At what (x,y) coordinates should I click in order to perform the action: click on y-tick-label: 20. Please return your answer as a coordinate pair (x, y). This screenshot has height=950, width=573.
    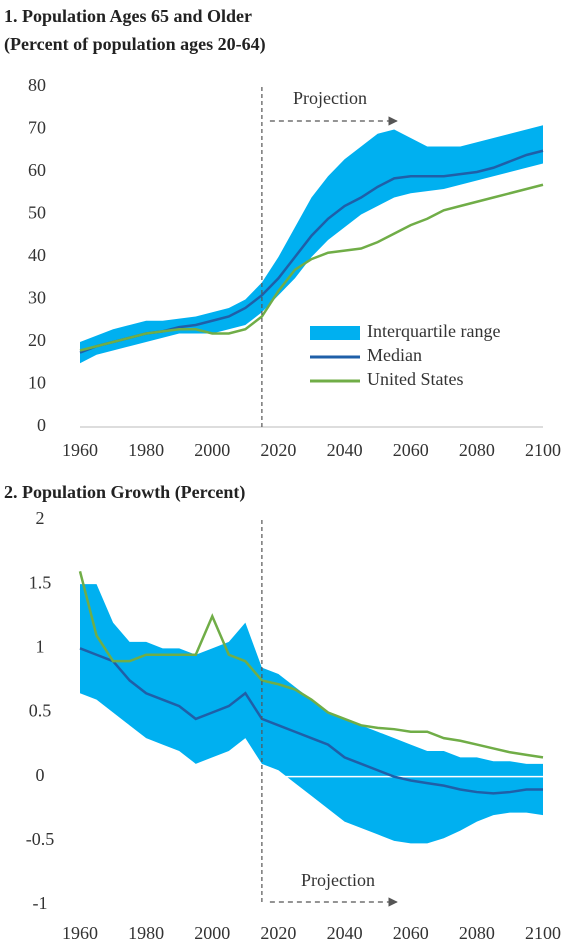
    Looking at the image, I should click on (37, 340).